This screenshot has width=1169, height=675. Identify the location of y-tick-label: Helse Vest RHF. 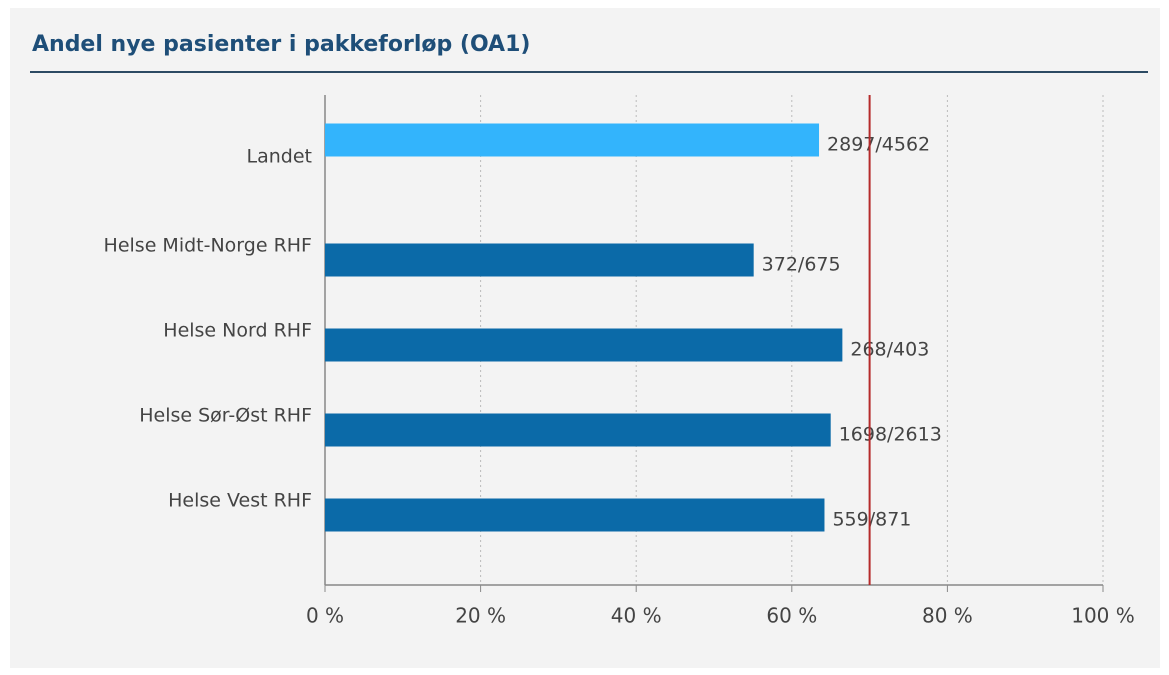
(240, 501).